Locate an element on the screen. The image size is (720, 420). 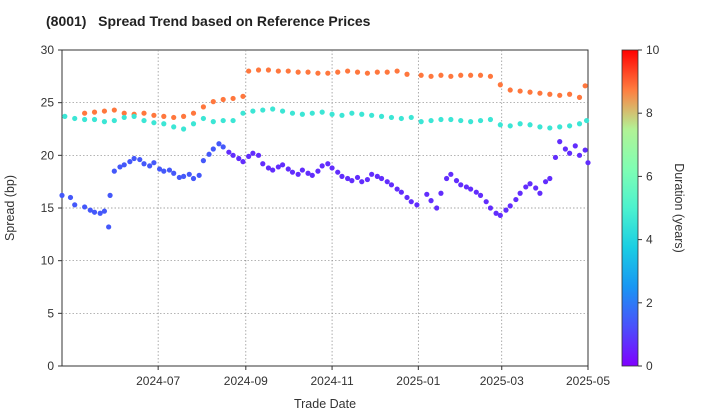
x-tick-label: 2024-07 is located at coordinates (158, 381).